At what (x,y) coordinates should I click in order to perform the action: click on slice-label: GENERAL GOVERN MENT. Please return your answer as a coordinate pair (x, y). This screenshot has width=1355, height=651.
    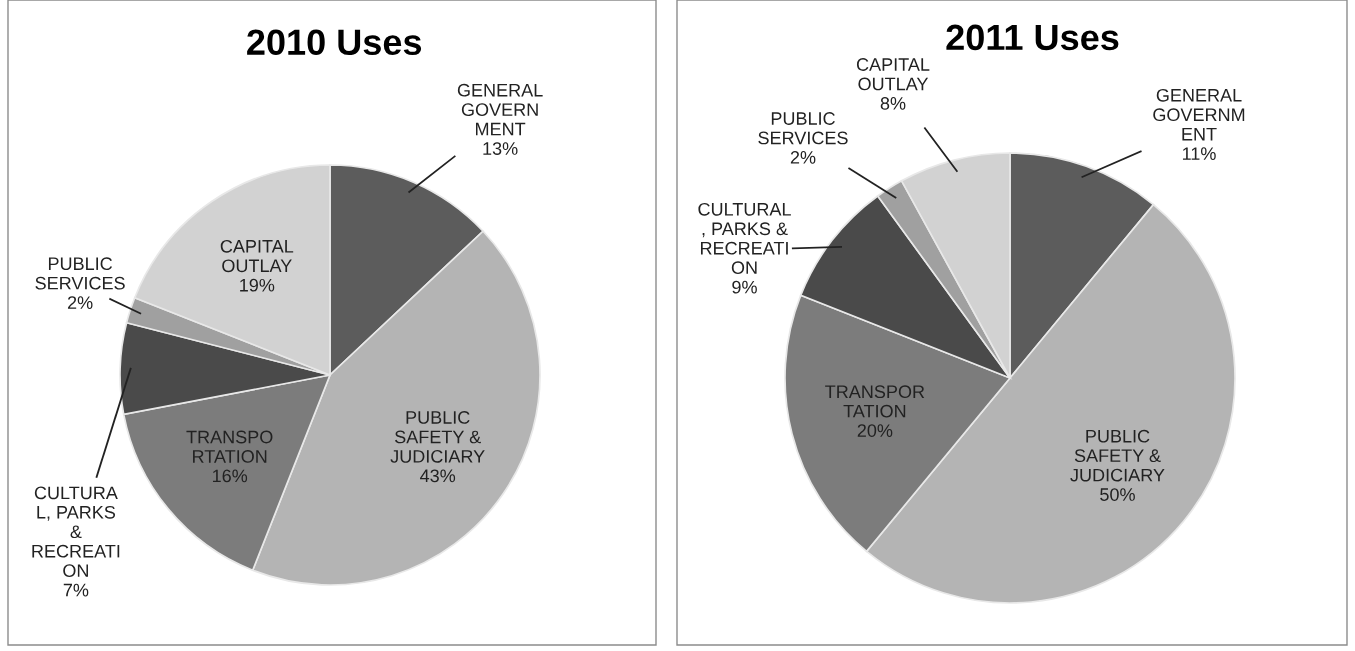
    Looking at the image, I should click on (500, 109).